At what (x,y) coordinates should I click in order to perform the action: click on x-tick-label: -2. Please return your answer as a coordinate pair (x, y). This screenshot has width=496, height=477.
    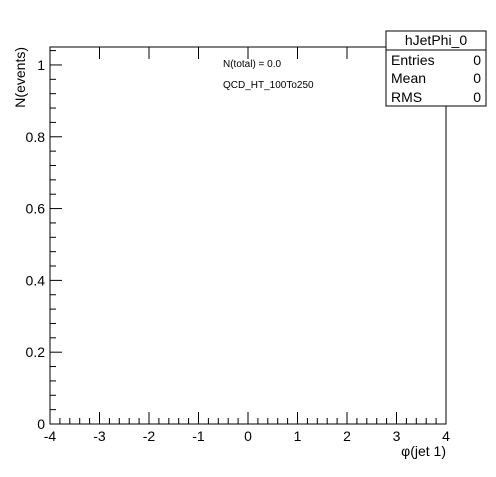
    Looking at the image, I should click on (149, 436).